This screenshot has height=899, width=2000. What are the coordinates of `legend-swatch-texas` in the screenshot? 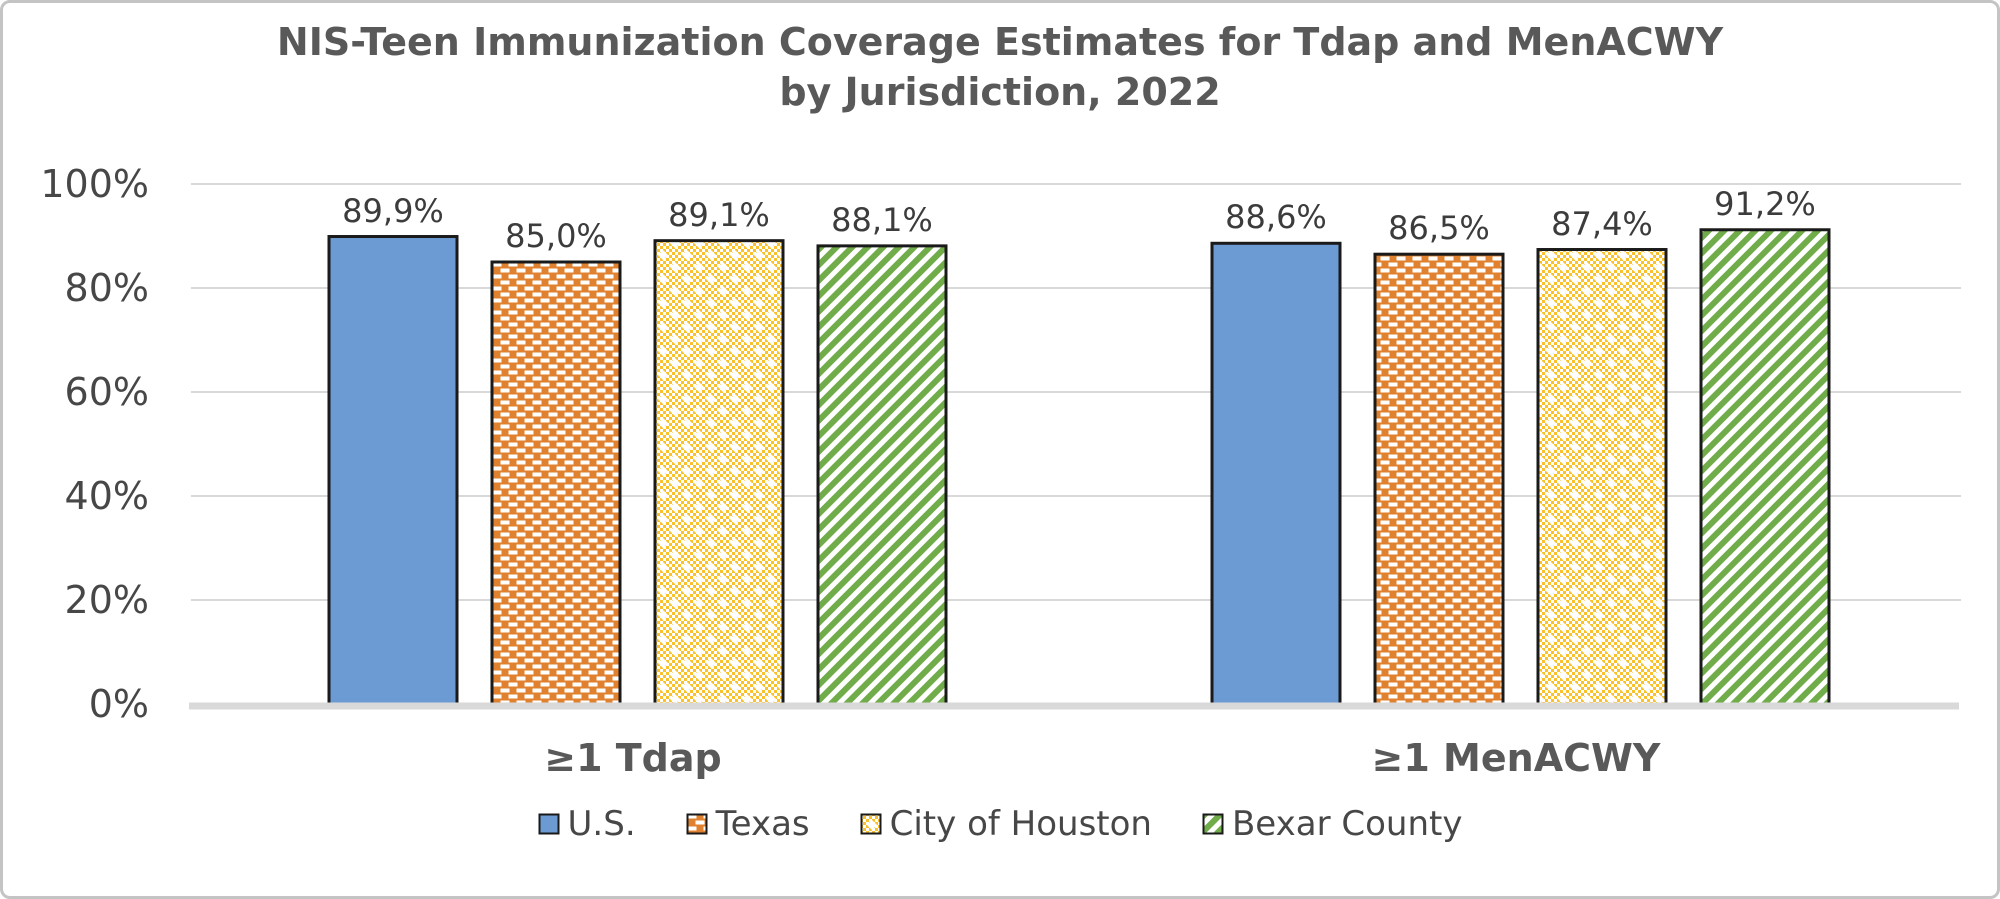 It's located at (697, 824).